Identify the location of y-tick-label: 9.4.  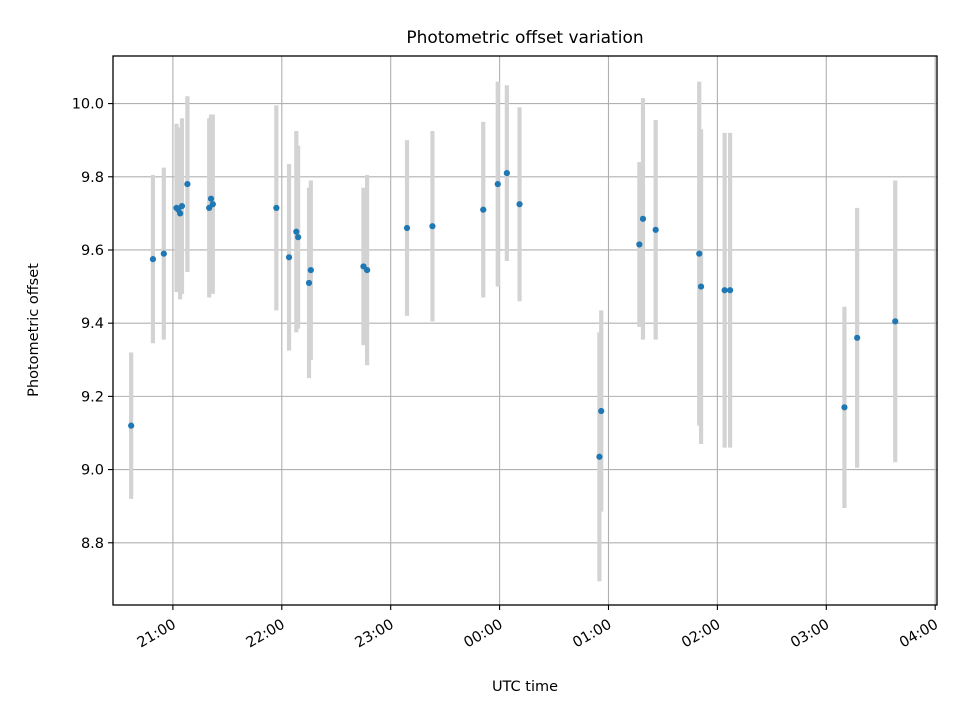
(92, 324).